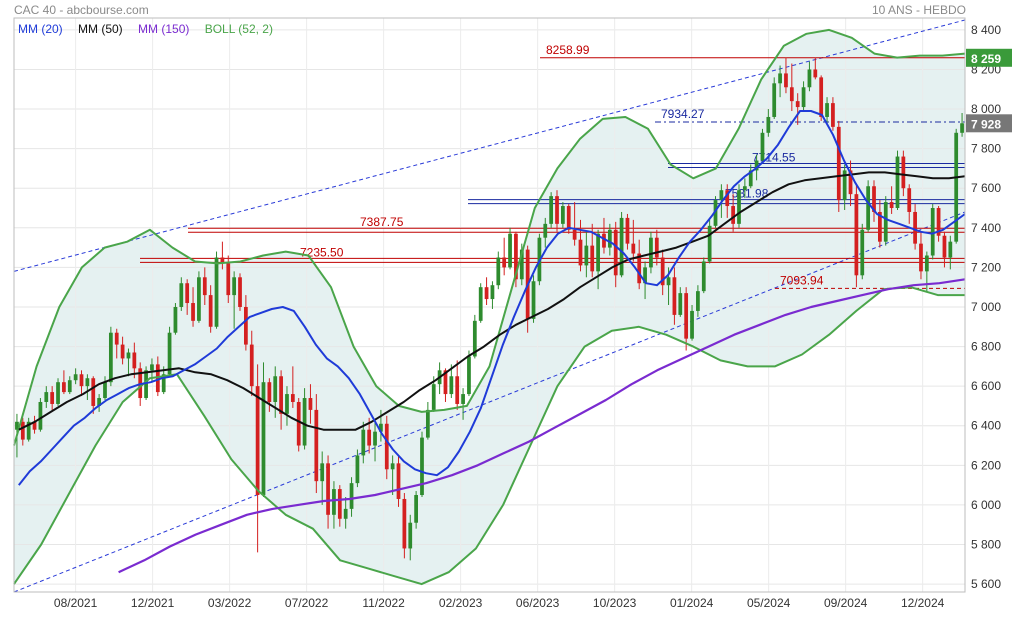 This screenshot has width=1014, height=618. What do you see at coordinates (986, 188) in the screenshot?
I see `y-tick-label: 7 600` at bounding box center [986, 188].